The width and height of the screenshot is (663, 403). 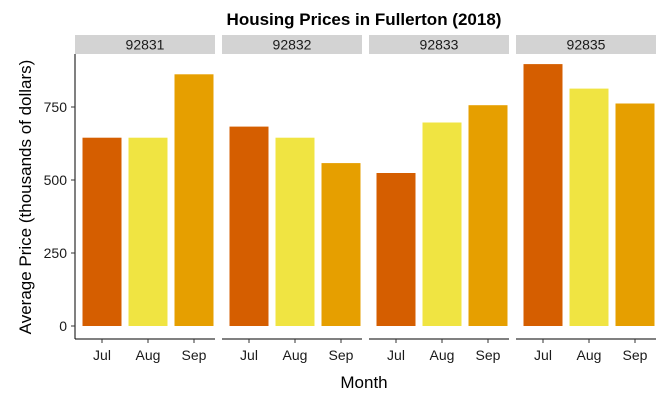 I want to click on chart-title: Housing Prices in Fullerton (2018), so click(x=364, y=19).